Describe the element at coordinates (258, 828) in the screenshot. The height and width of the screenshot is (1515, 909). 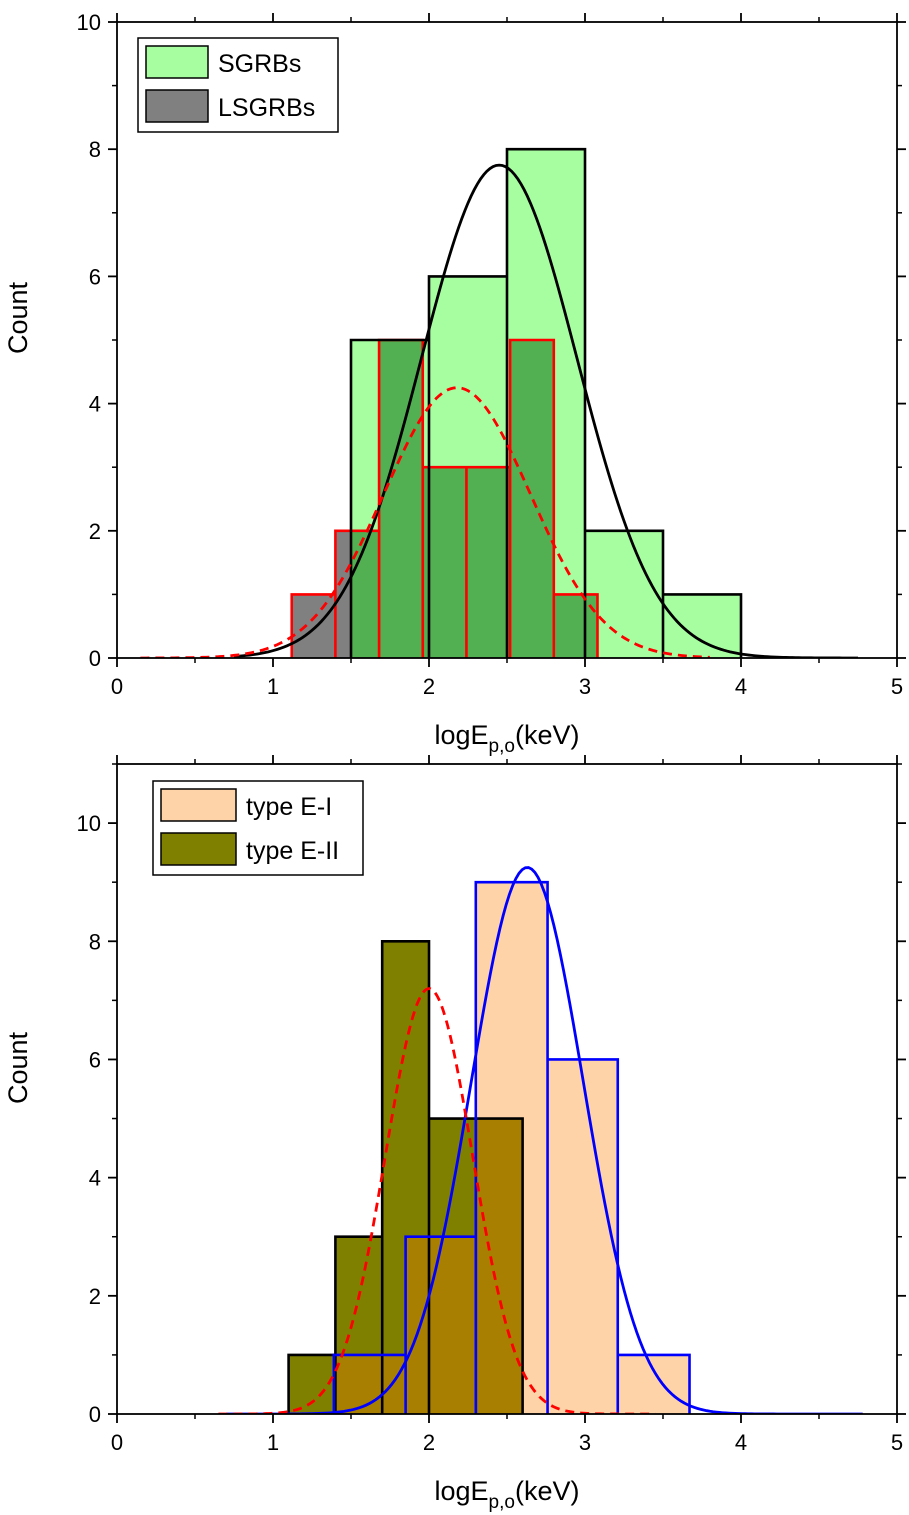
I see `legend: type E-I type E-II` at that location.